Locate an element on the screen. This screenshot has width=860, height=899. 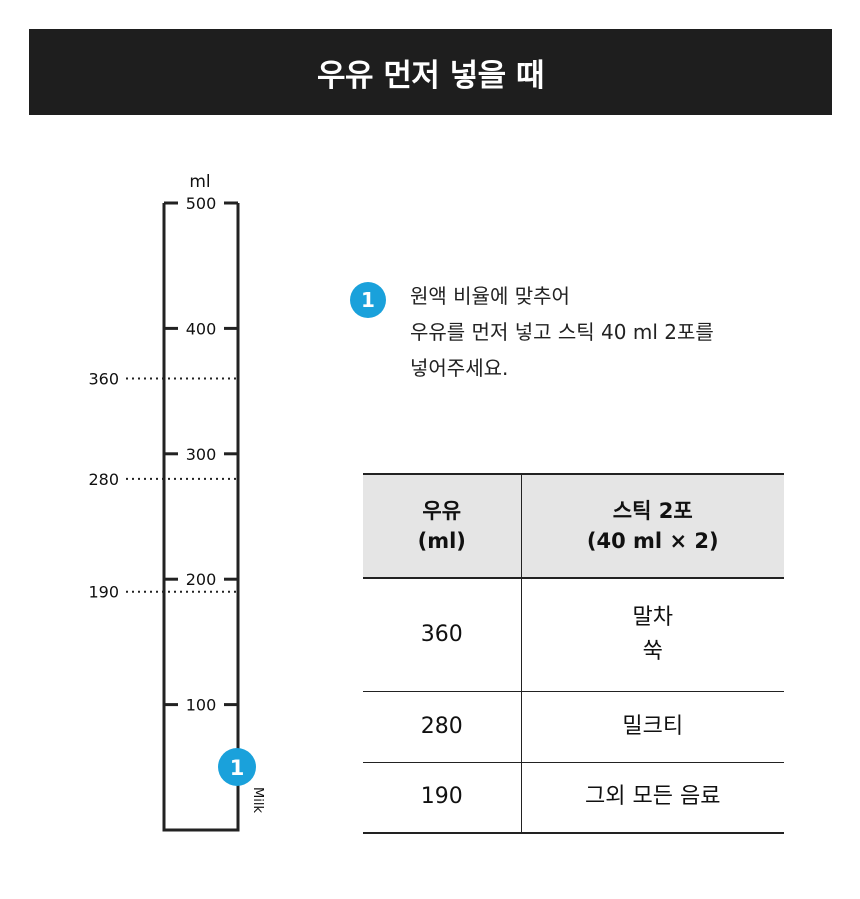
page-title: 우유 먼저 넣을 때 is located at coordinates (430, 72).